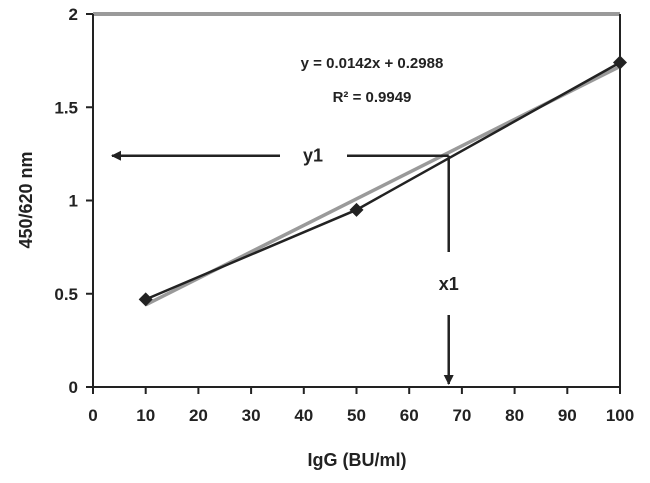 The width and height of the screenshot is (650, 483). Describe the element at coordinates (514, 415) in the screenshot. I see `x-tick-label: 80` at that location.